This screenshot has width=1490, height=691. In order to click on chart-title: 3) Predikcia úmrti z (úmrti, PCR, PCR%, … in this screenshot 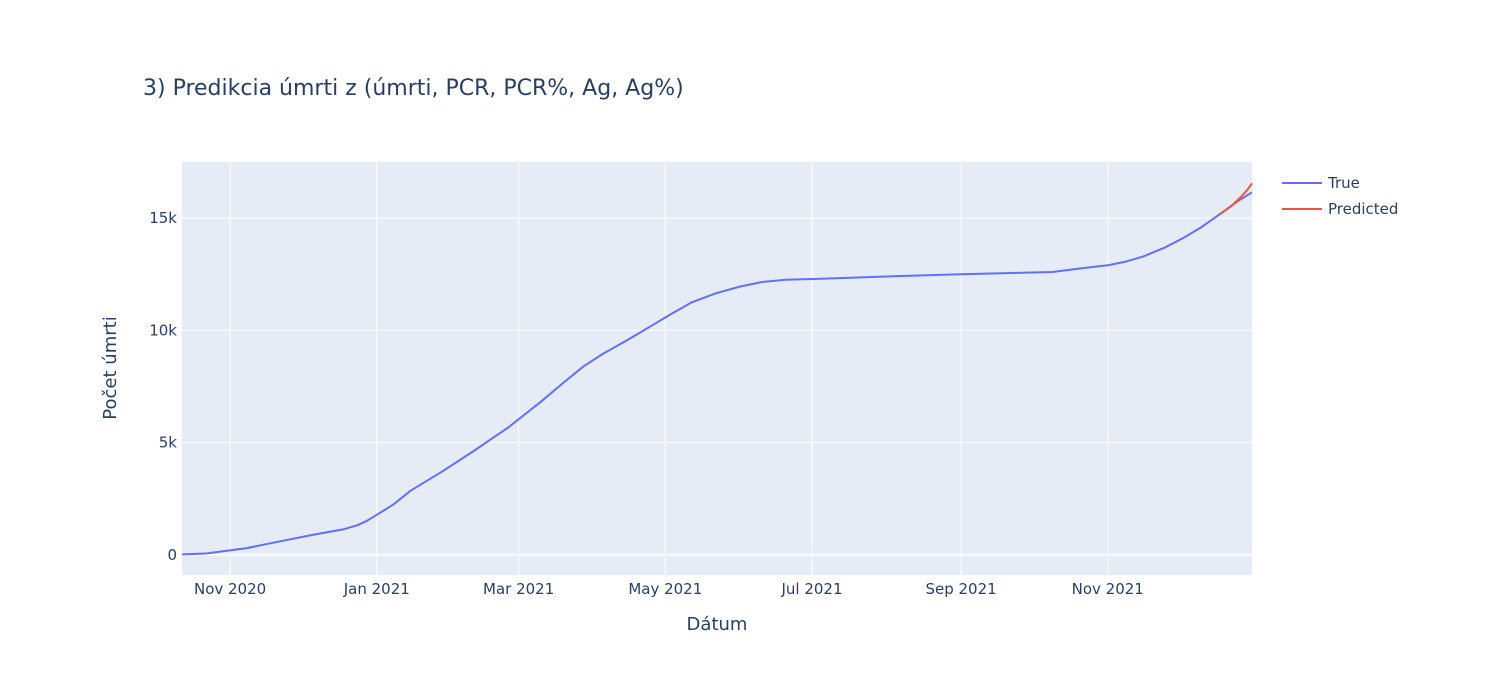, I will do `click(413, 88)`.